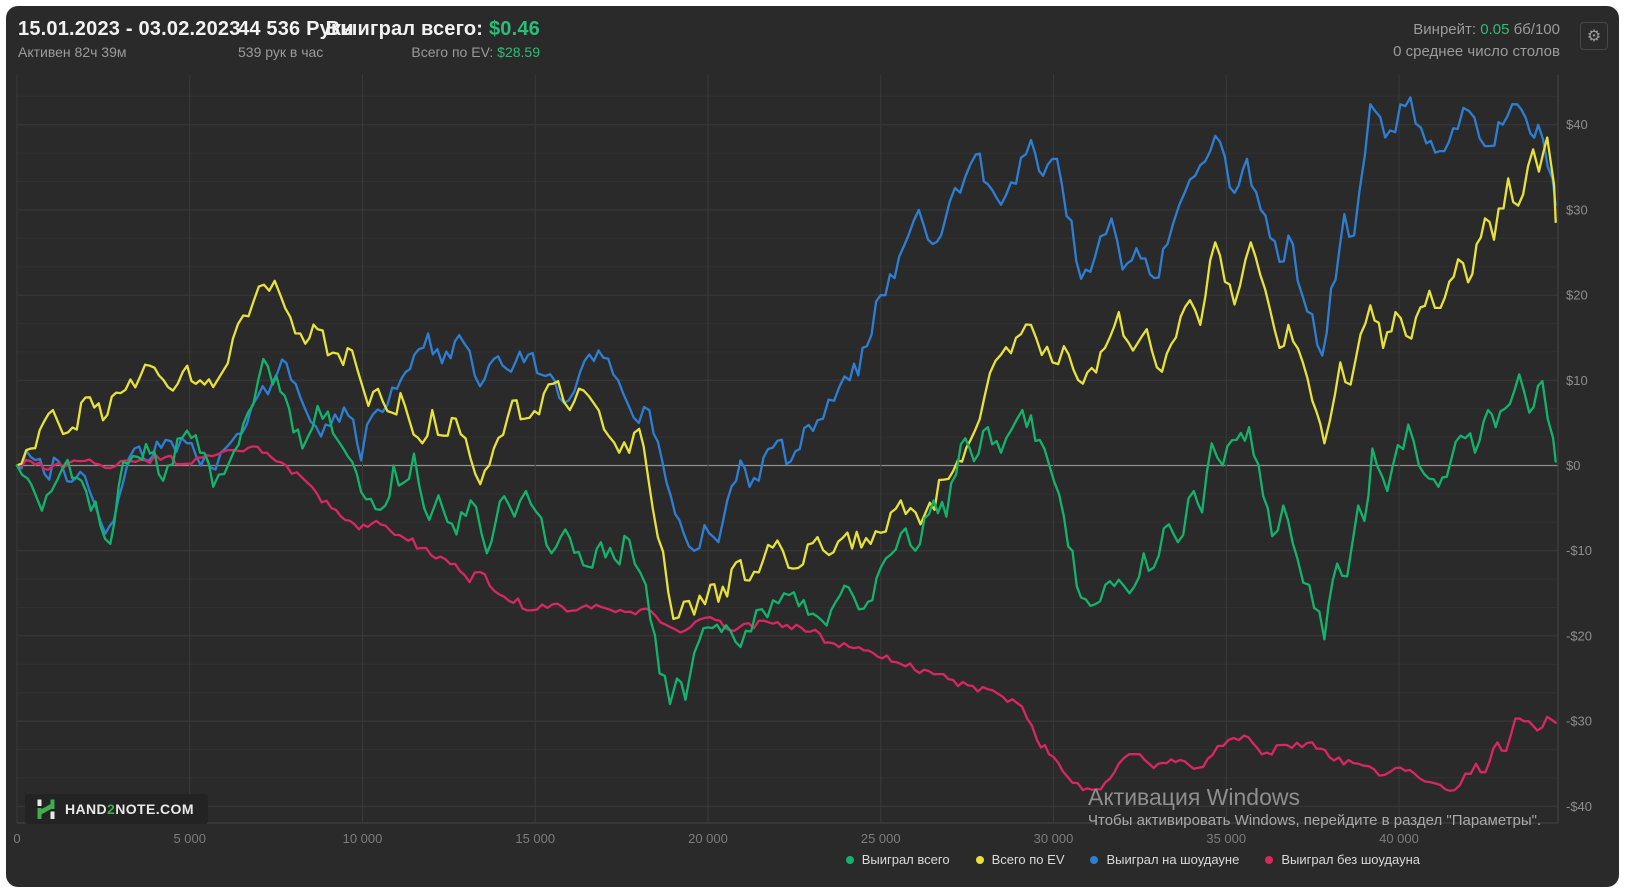  What do you see at coordinates (1164, 859) in the screenshot?
I see `legend-item-showdown: Выиграл на шоудауне` at bounding box center [1164, 859].